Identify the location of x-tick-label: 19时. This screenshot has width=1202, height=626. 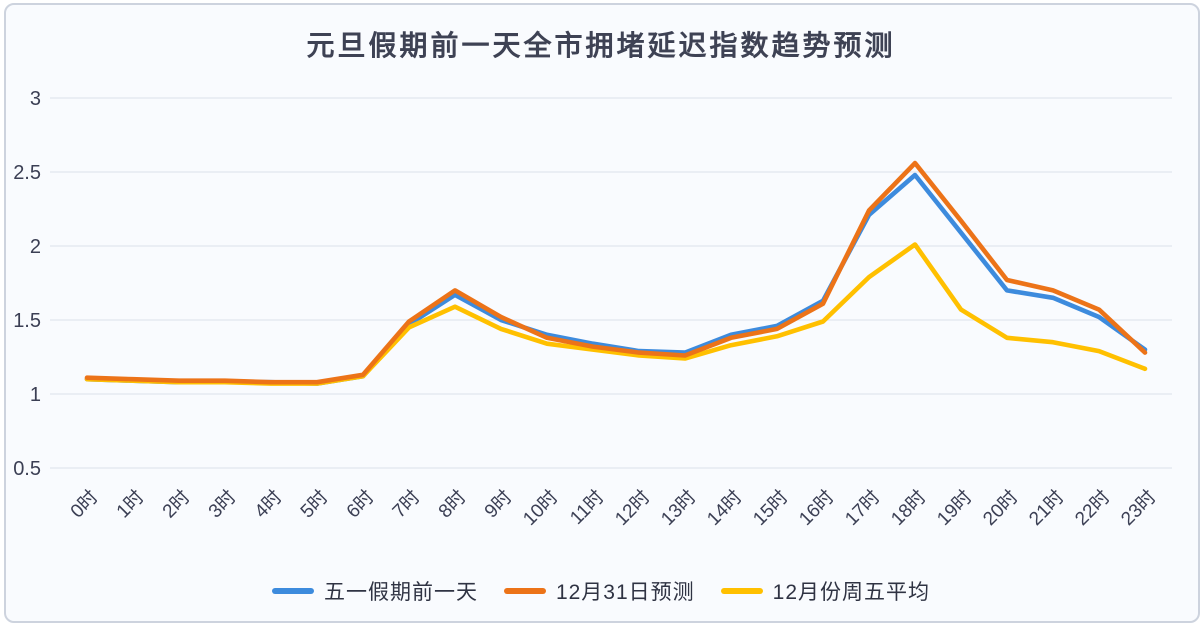
(955, 508).